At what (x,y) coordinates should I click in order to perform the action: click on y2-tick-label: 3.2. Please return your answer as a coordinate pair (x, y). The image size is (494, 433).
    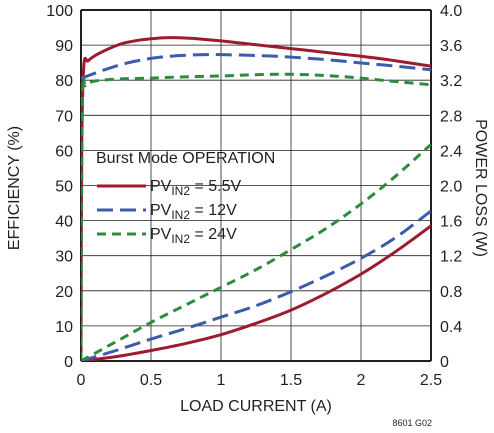
    Looking at the image, I should click on (451, 81).